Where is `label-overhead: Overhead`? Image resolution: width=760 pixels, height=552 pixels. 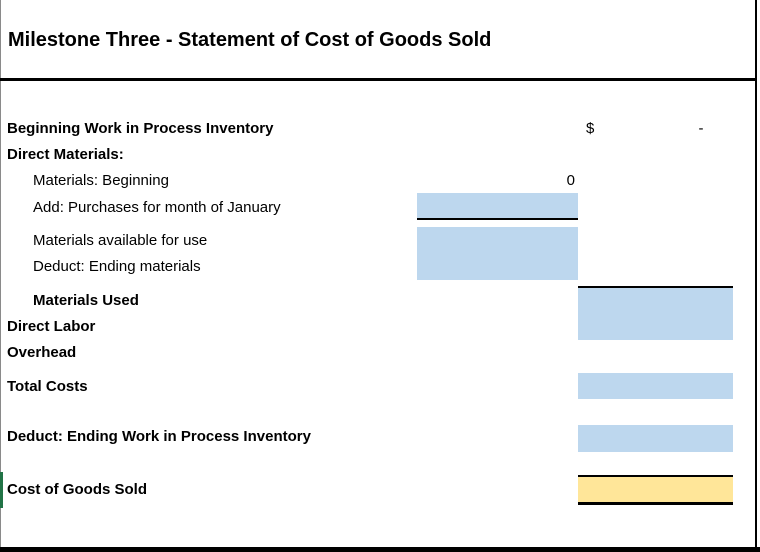 label-overhead: Overhead is located at coordinates (42, 352).